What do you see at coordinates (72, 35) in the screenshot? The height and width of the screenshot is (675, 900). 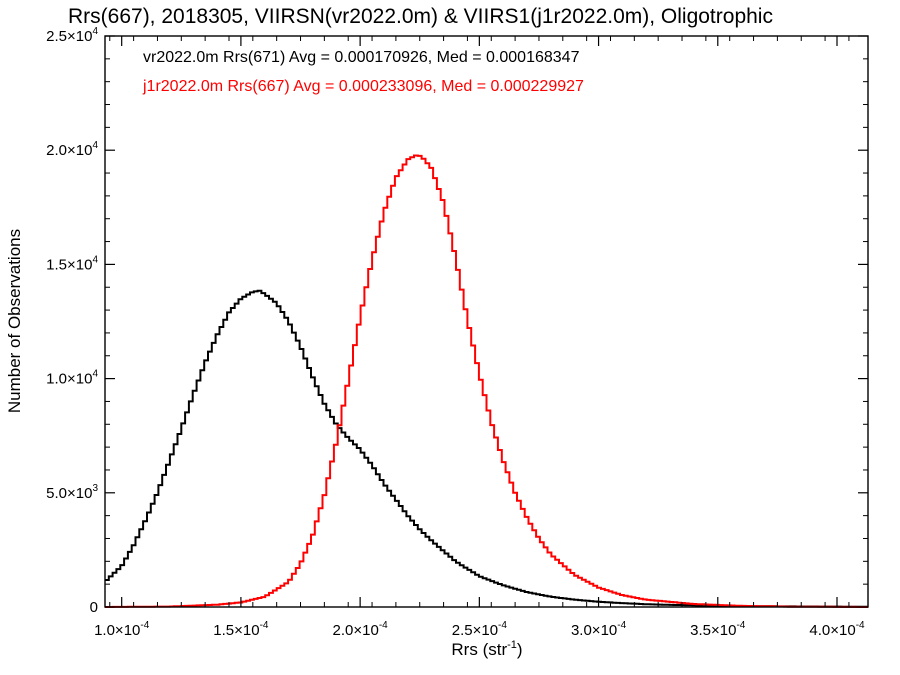 I see `y-tick-label-5: 2.5×10⁴` at bounding box center [72, 35].